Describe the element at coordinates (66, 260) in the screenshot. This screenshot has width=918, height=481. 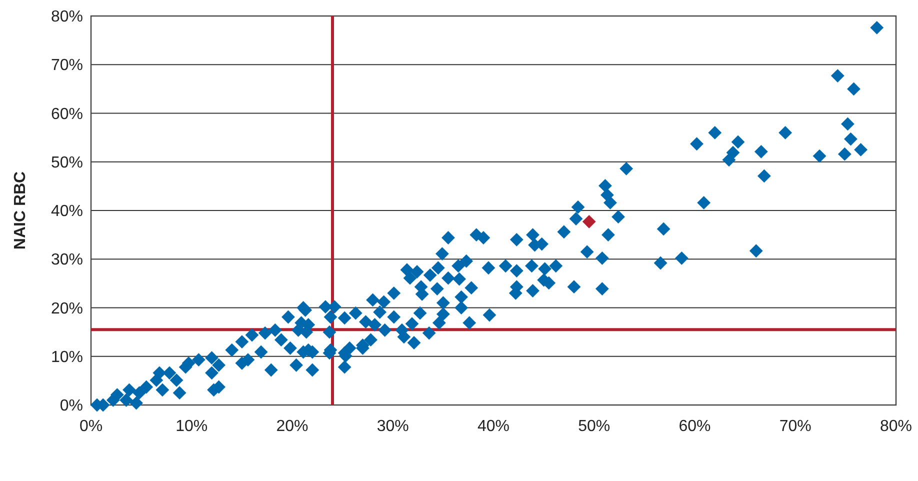
I see `y-tick-label: 30%` at that location.